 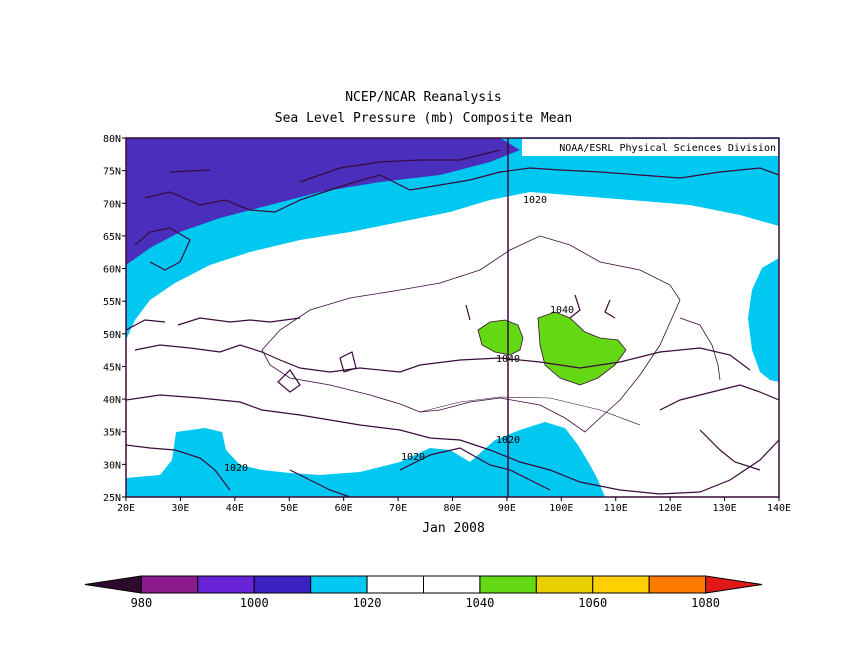 I want to click on contour-1030-east, so click(x=700, y=349).